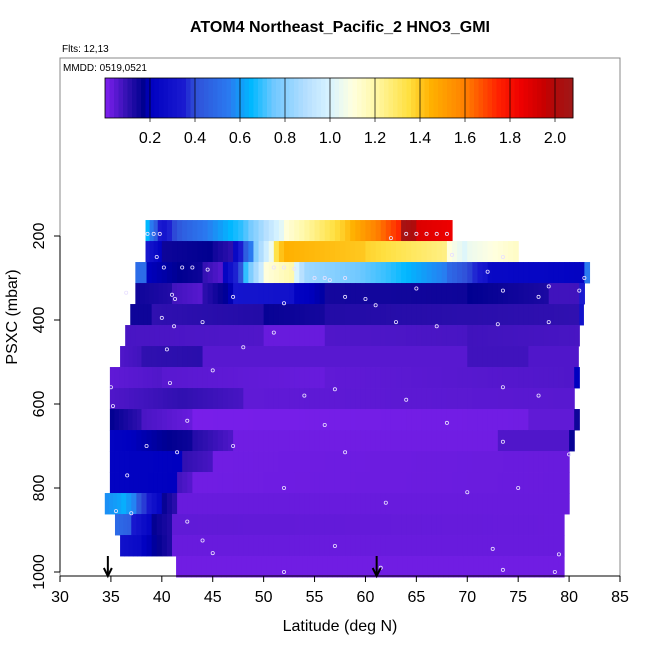 Image resolution: width=650 pixels, height=650 pixels. I want to click on x-tick-label: 70, so click(467, 597).